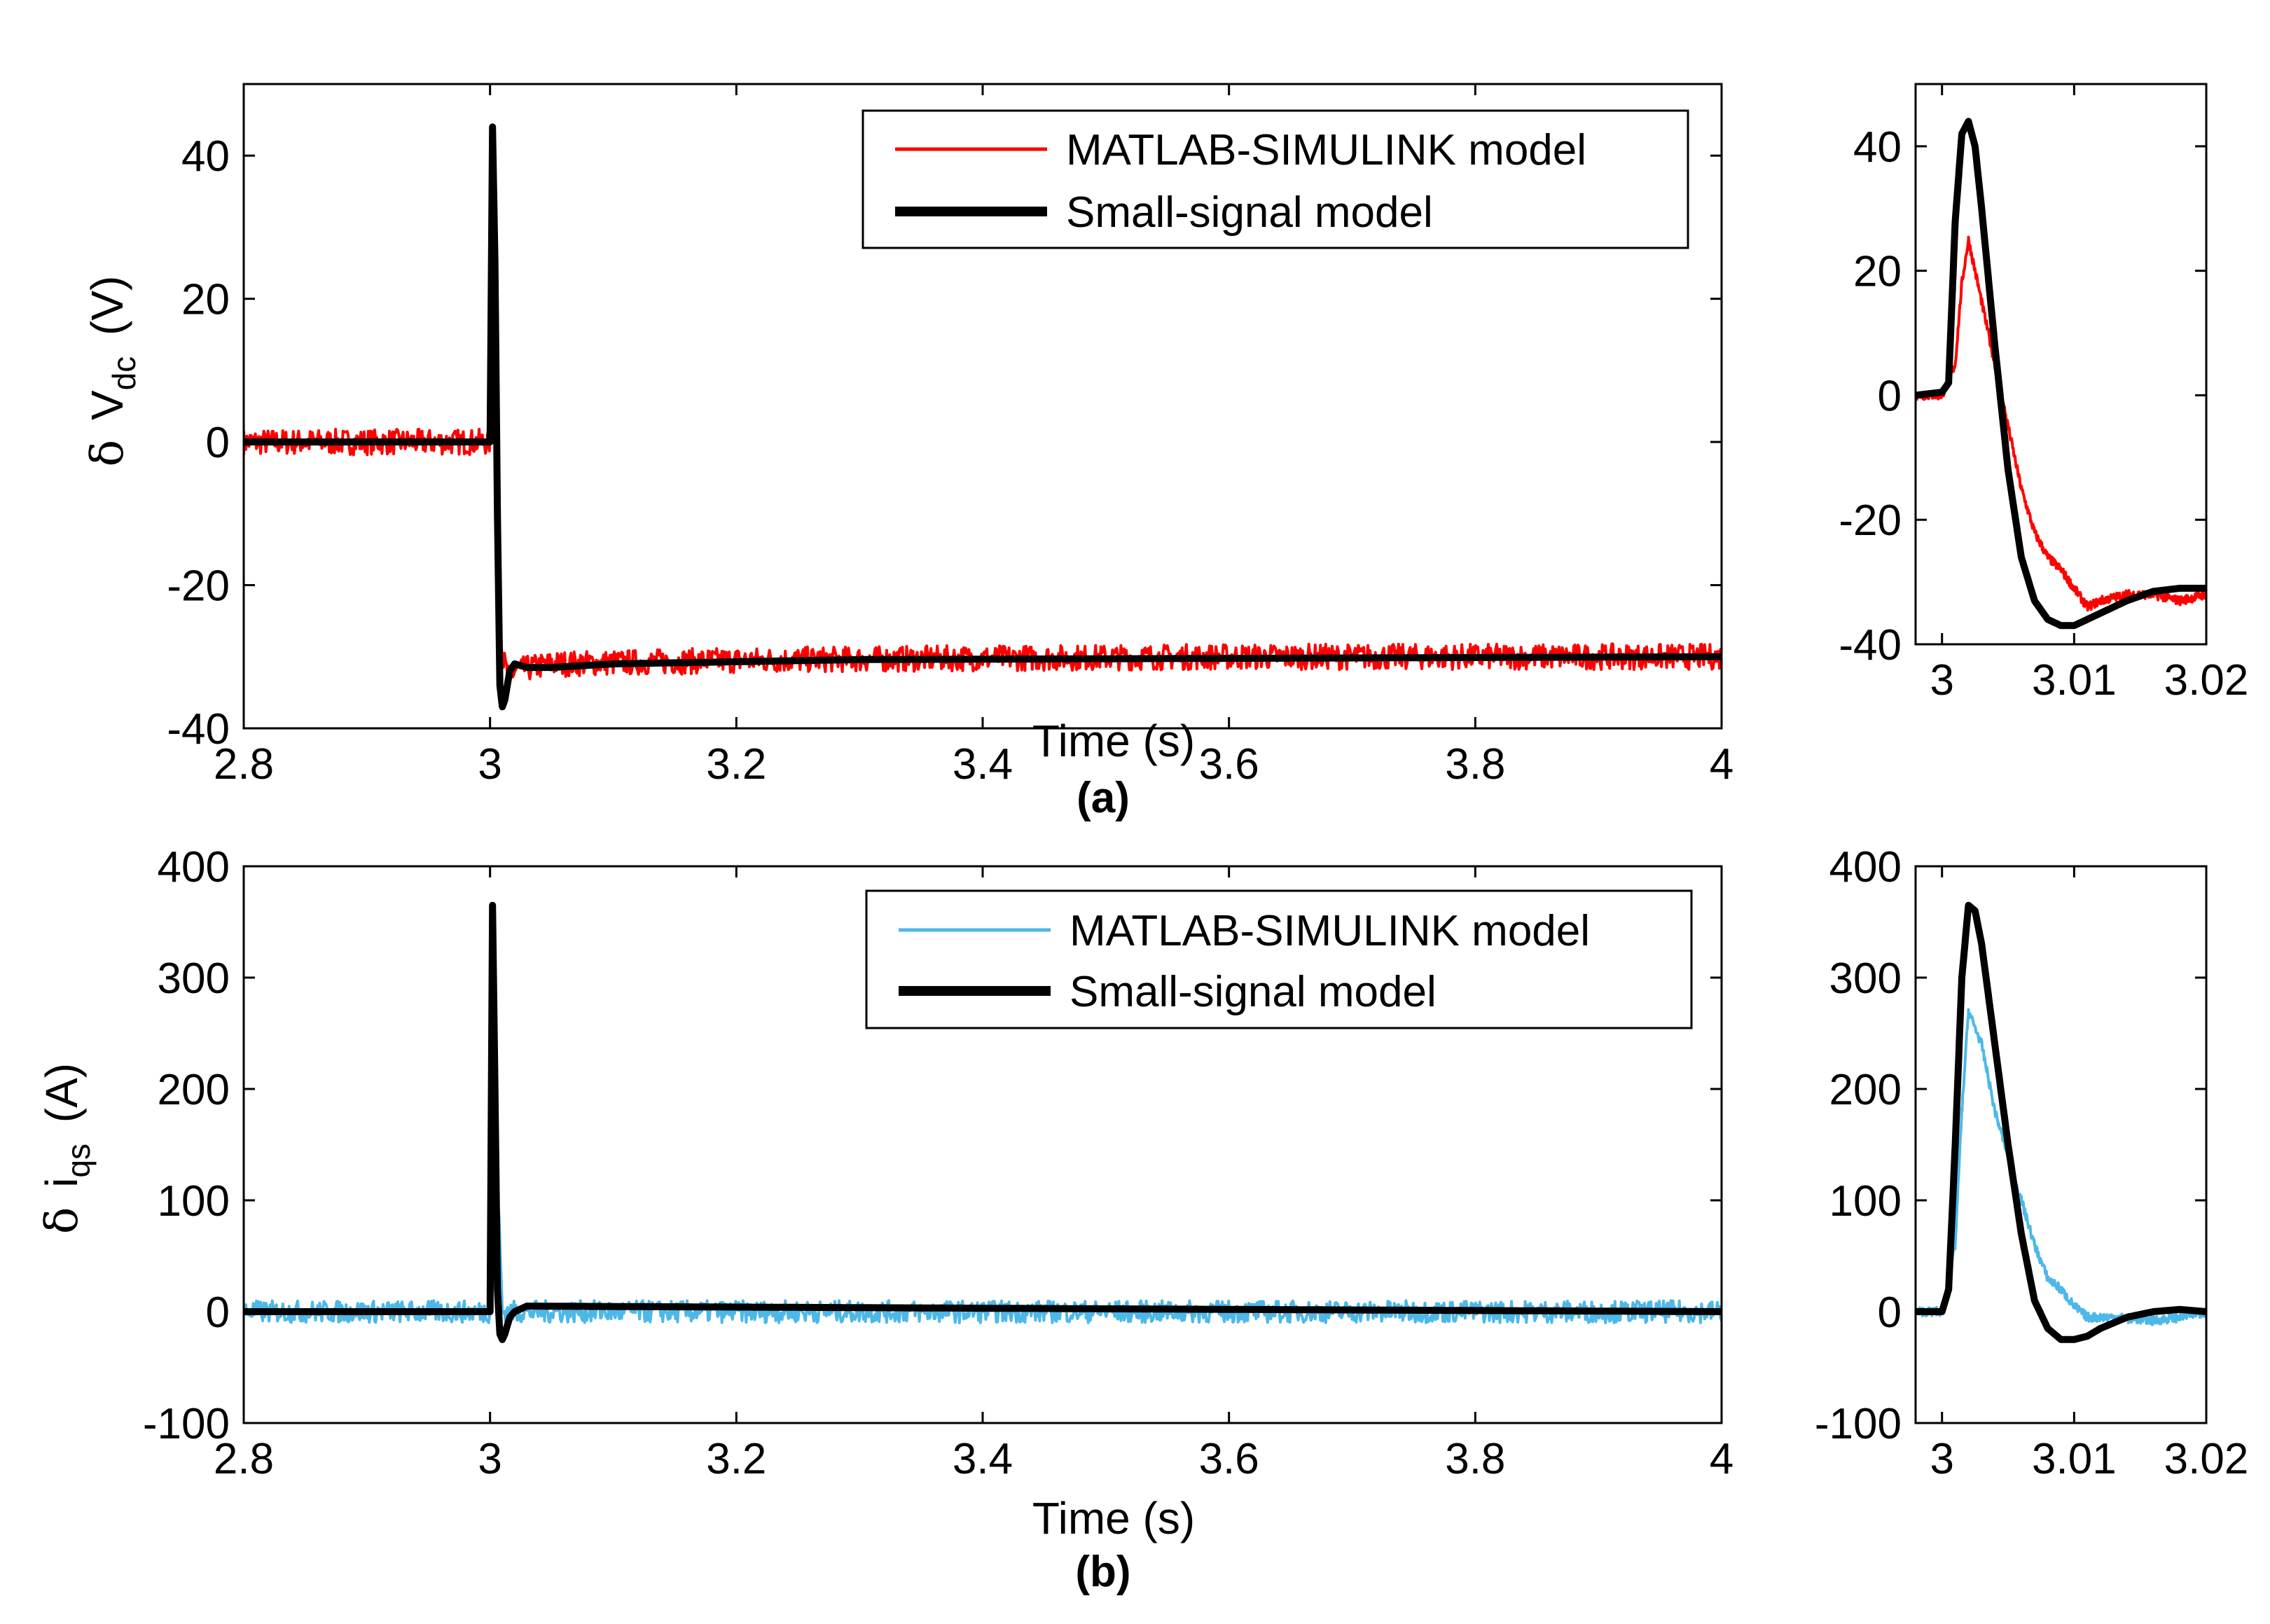  I want to click on legend-b-label-0: MATLAB-SIMULINK model, so click(1330, 931).